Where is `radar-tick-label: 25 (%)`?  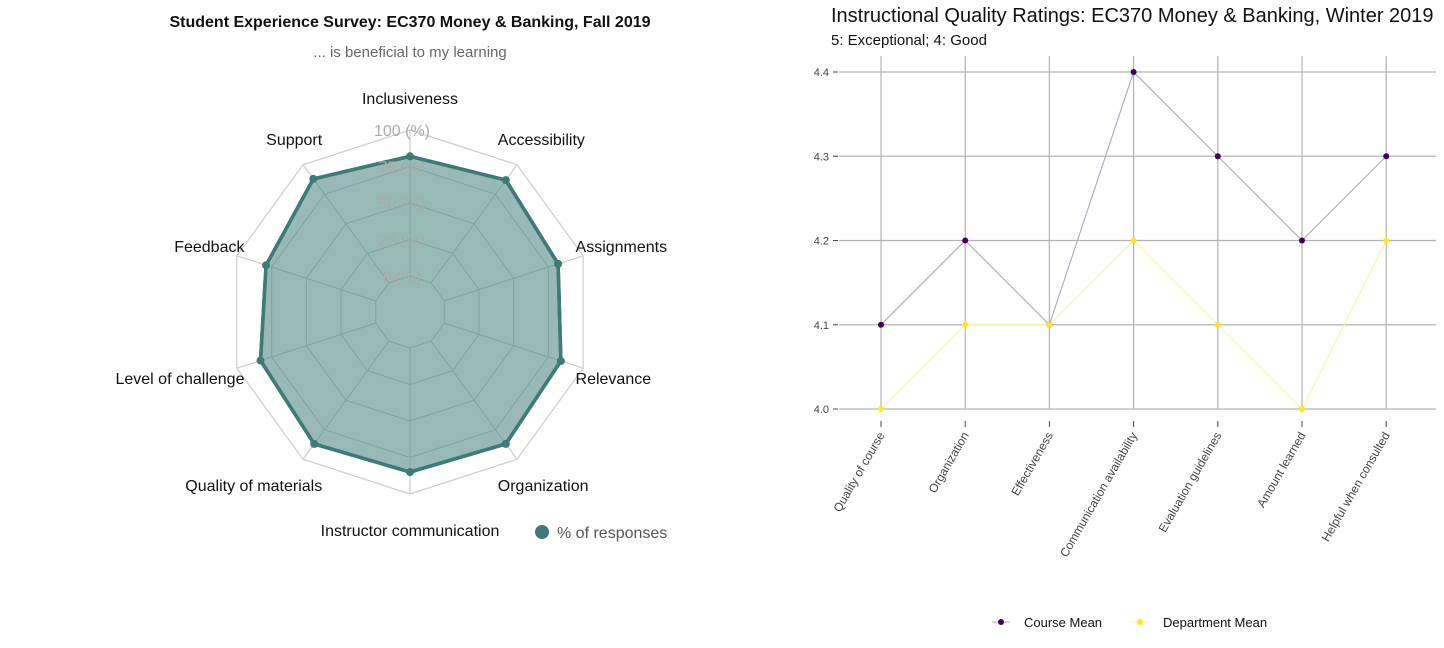 radar-tick-label: 25 (%) is located at coordinates (401, 241).